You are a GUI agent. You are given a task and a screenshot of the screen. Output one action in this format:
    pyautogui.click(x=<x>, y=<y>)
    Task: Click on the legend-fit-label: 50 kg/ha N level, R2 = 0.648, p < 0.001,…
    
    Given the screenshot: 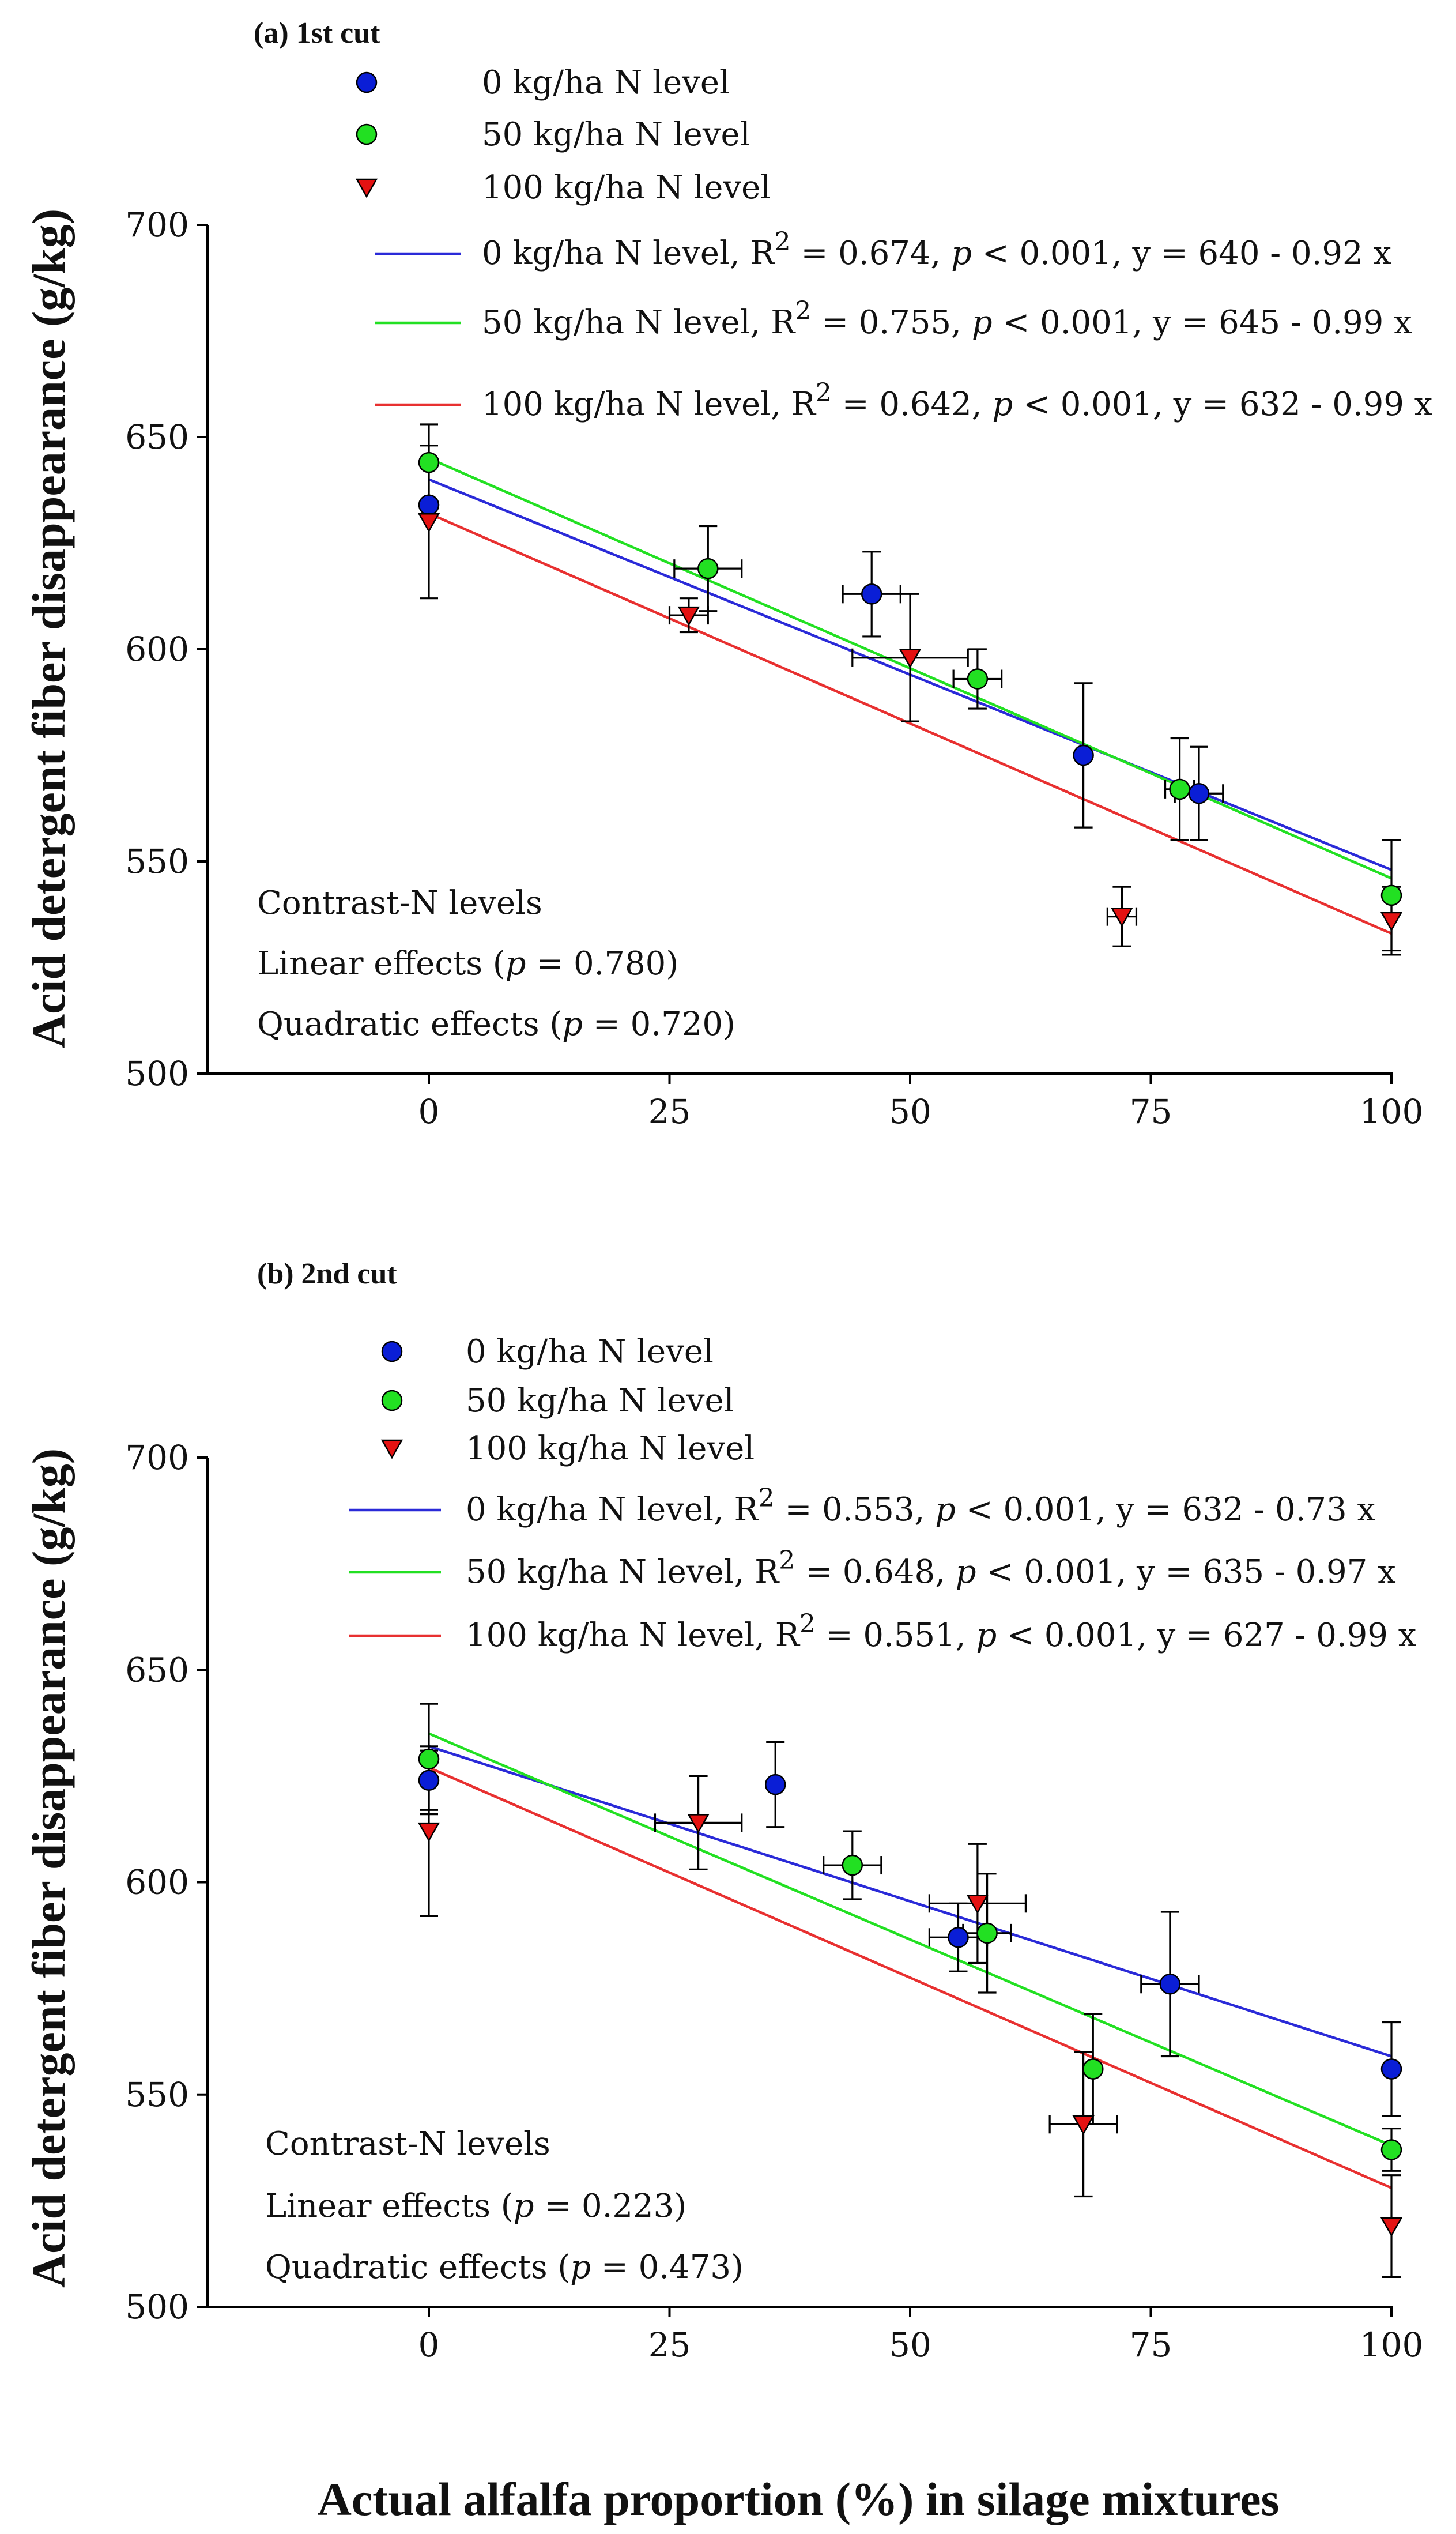 What is the action you would take?
    pyautogui.click(x=931, y=1569)
    